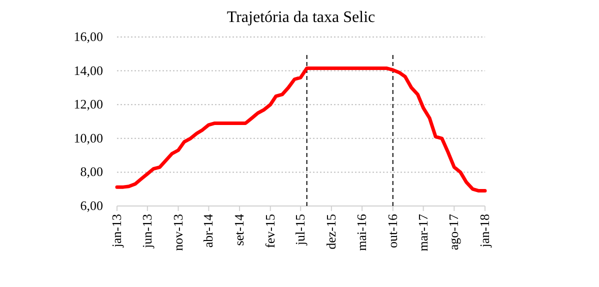 The width and height of the screenshot is (599, 287). Describe the element at coordinates (454, 232) in the screenshot. I see `x-tick-label: ago-17` at that location.